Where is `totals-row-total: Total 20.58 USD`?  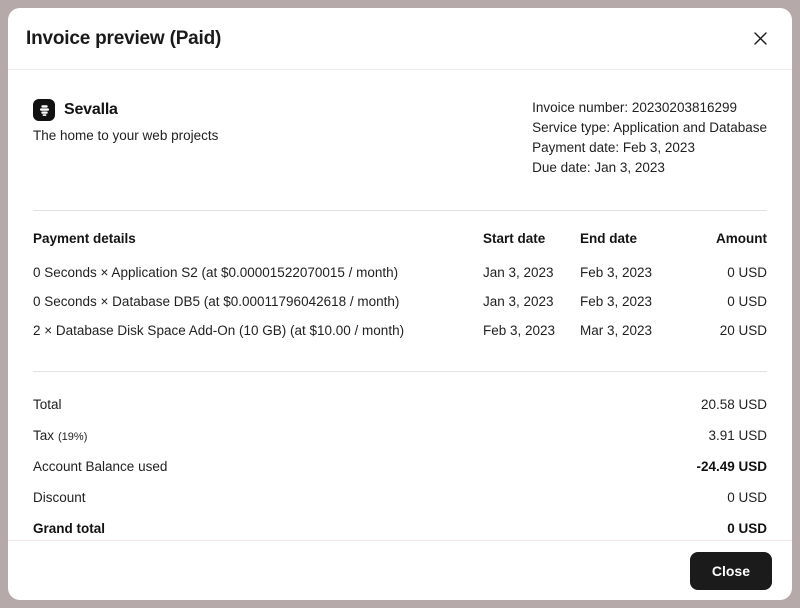 totals-row-total: Total 20.58 USD is located at coordinates (400, 404).